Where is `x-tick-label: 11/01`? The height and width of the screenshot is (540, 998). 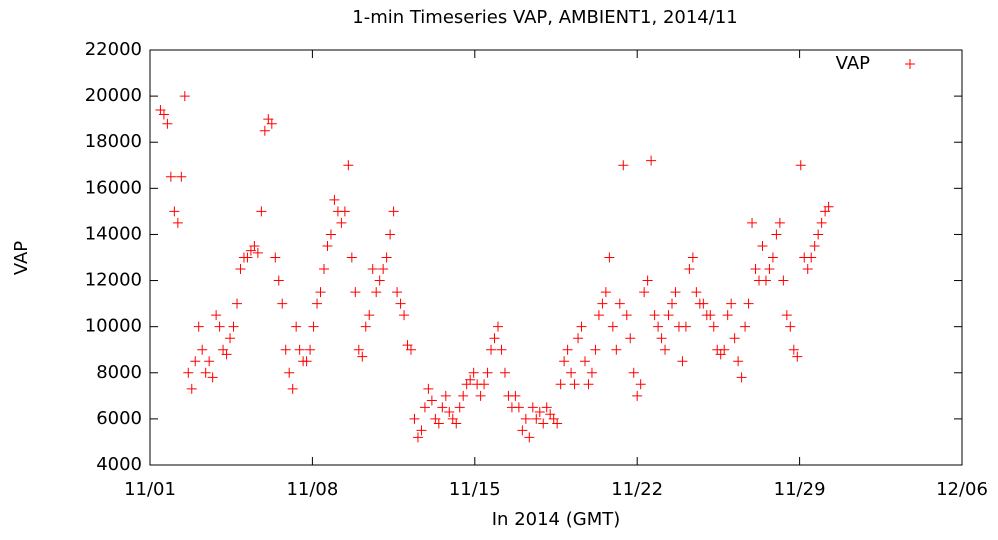 x-tick-label: 11/01 is located at coordinates (150, 489).